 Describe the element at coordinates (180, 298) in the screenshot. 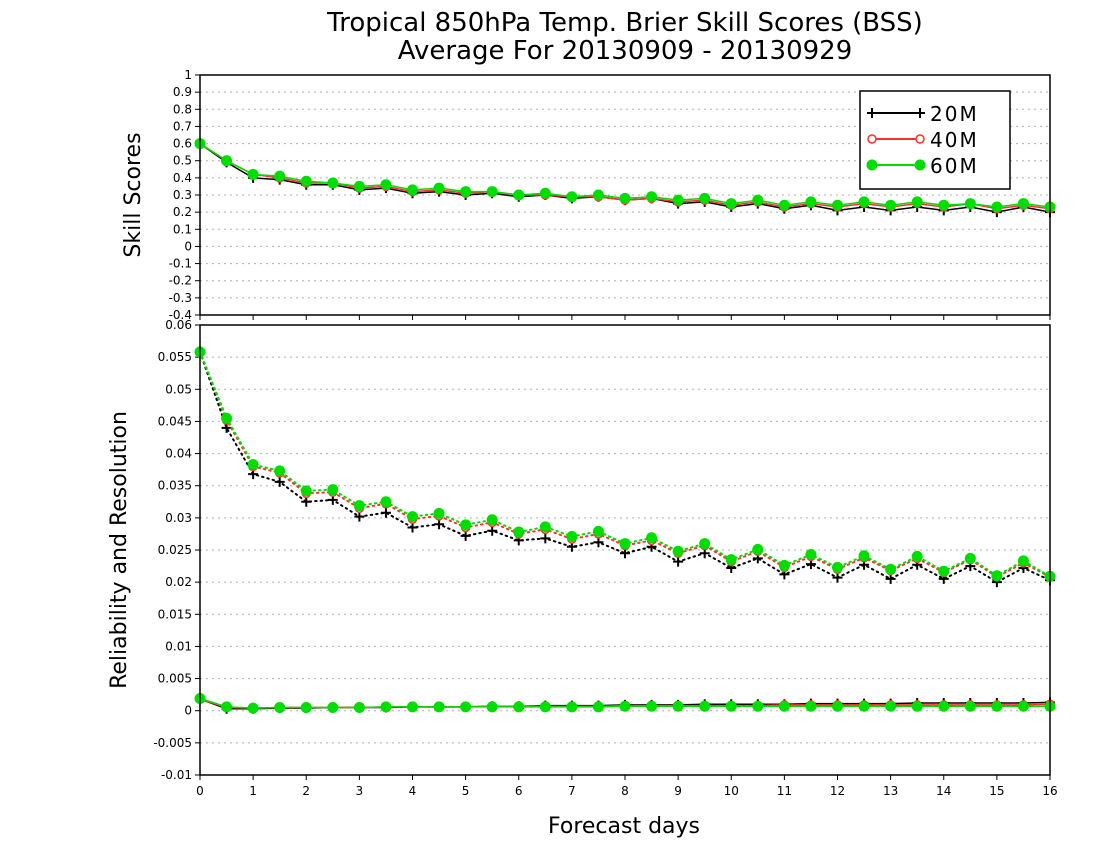

I see `top-y-tick-label: -0.3` at that location.